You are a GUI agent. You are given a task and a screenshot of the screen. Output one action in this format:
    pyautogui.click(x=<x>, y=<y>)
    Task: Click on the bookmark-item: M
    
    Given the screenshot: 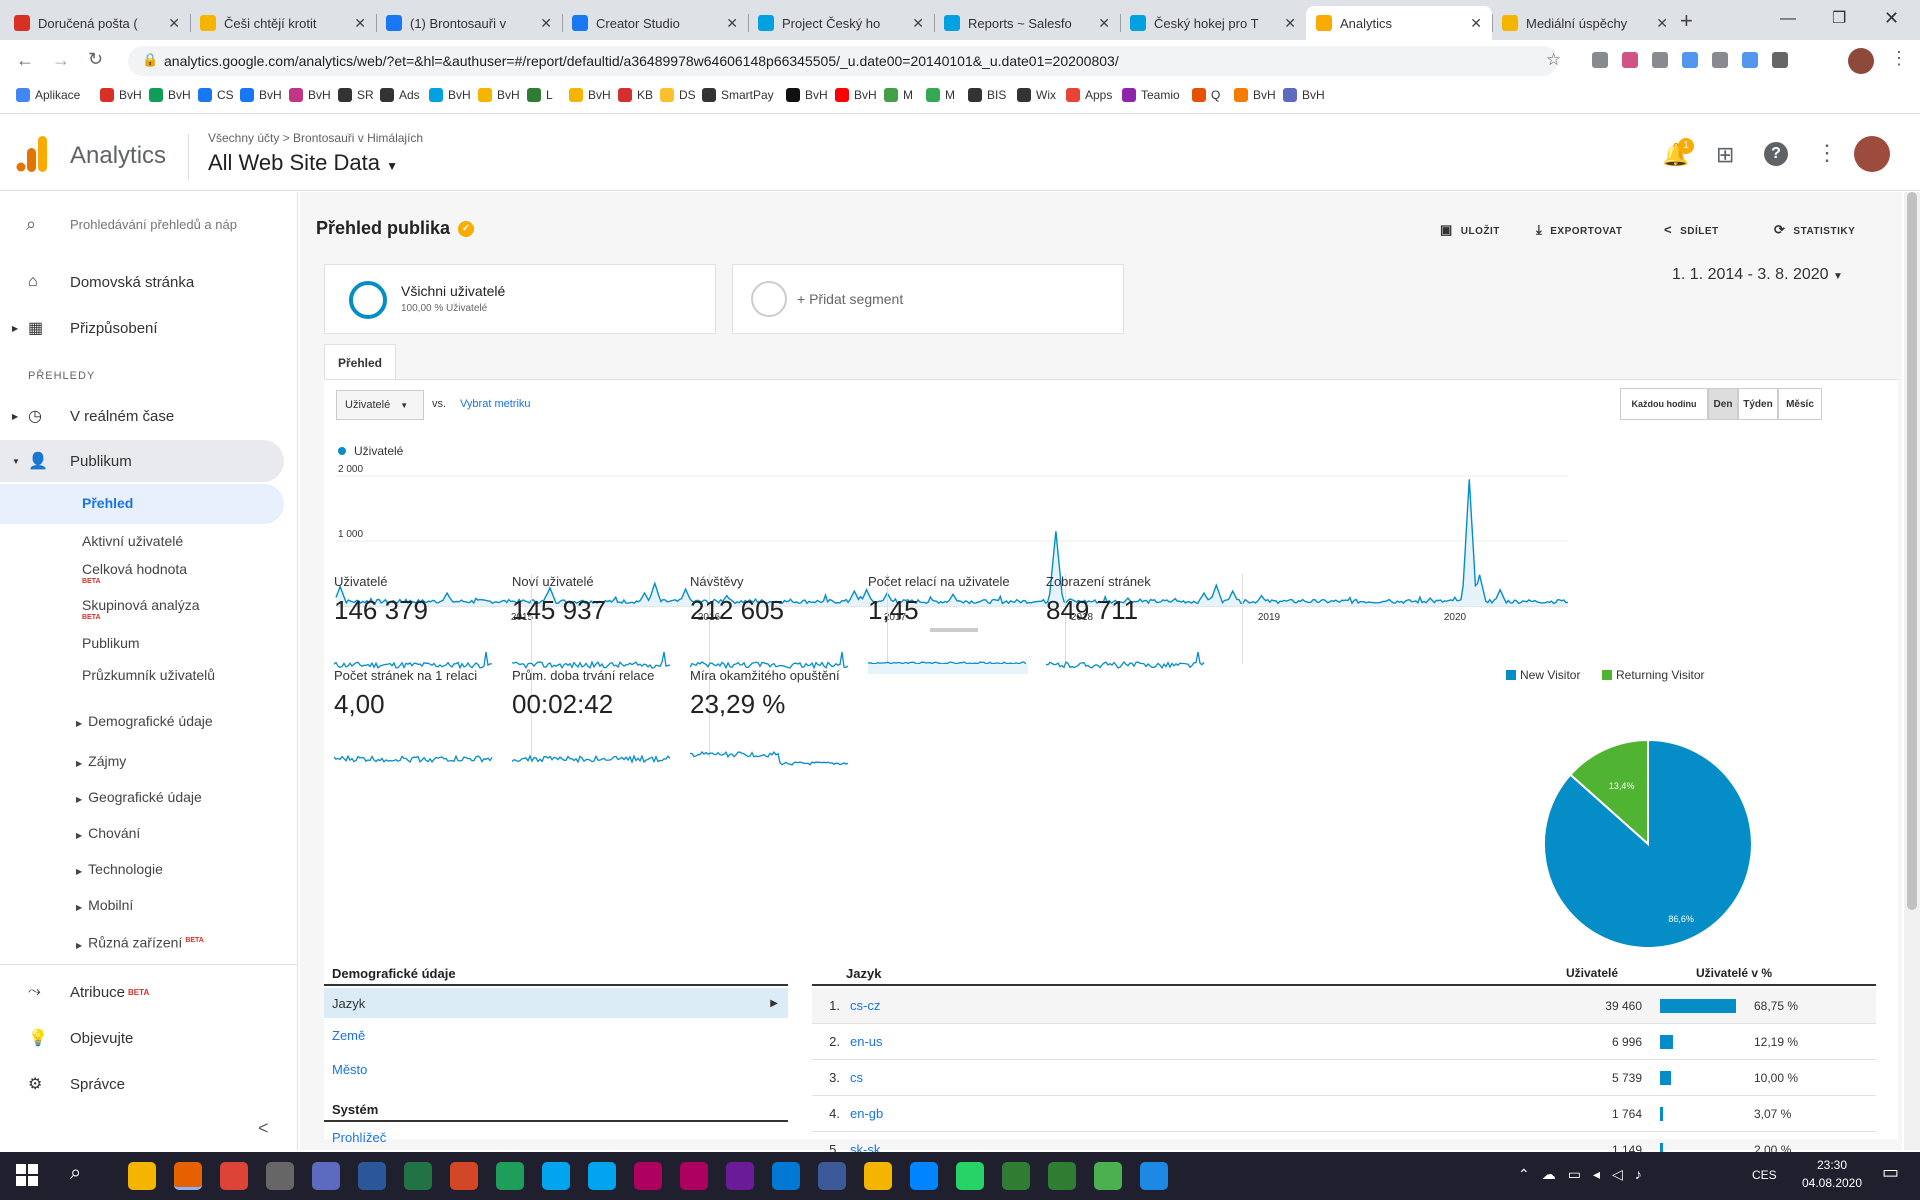 What is the action you would take?
    pyautogui.click(x=898, y=95)
    